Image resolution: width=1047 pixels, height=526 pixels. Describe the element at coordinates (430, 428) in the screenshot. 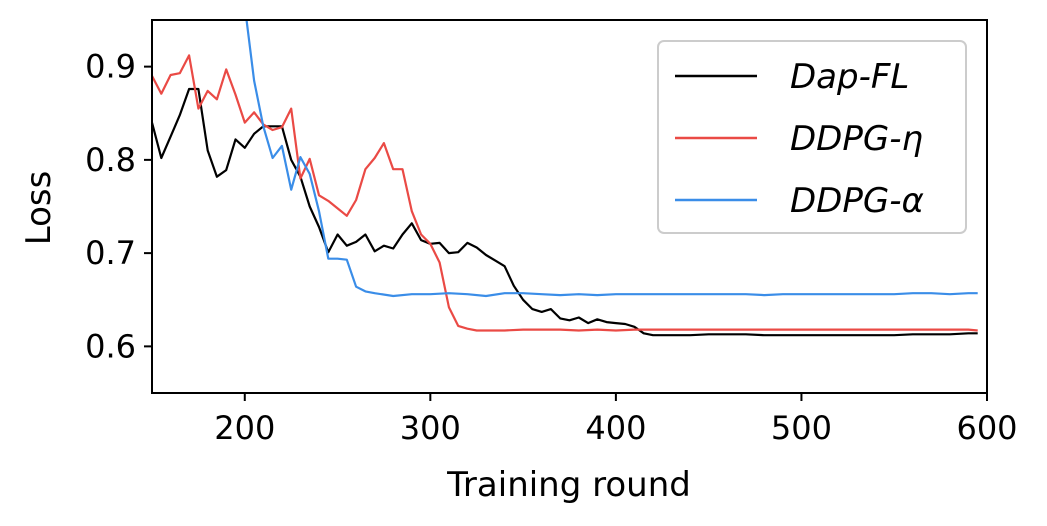

I see `x-tick-label: 300` at that location.